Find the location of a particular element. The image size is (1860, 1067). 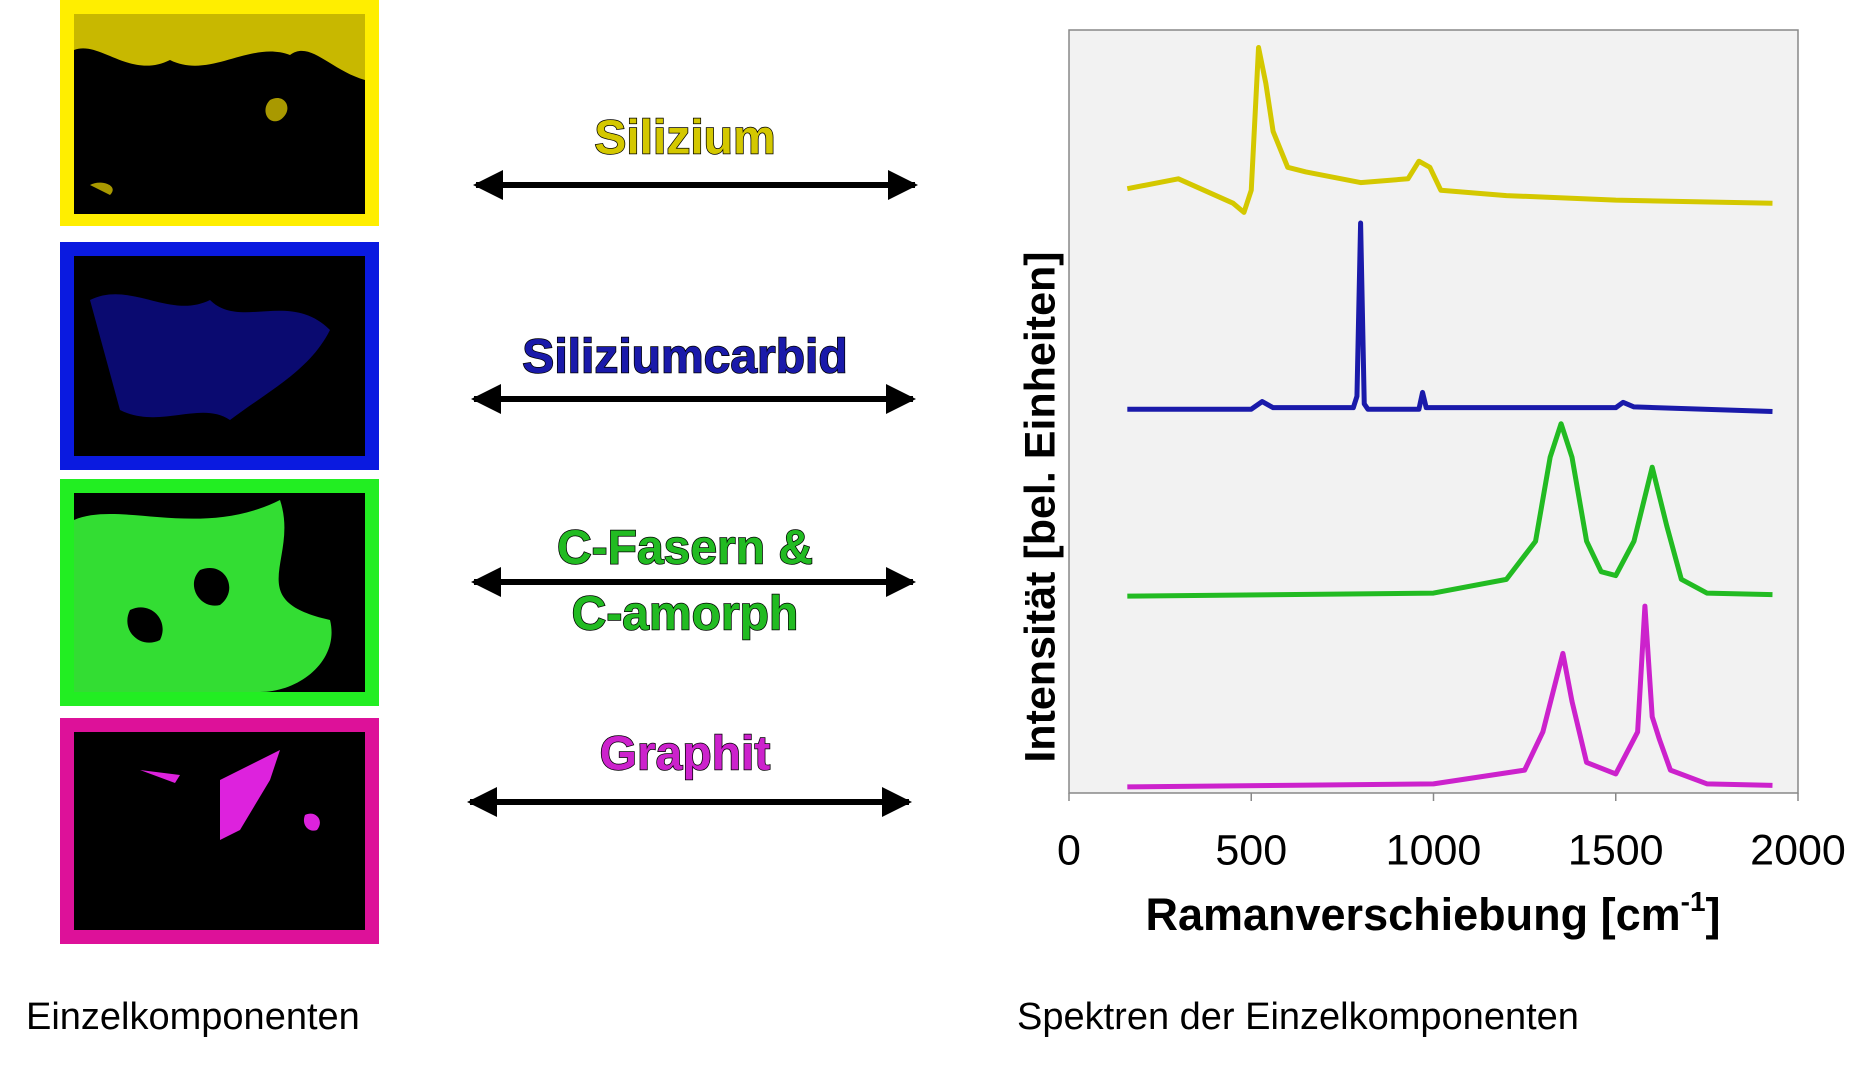

x-tick-label: 500 is located at coordinates (1251, 850).